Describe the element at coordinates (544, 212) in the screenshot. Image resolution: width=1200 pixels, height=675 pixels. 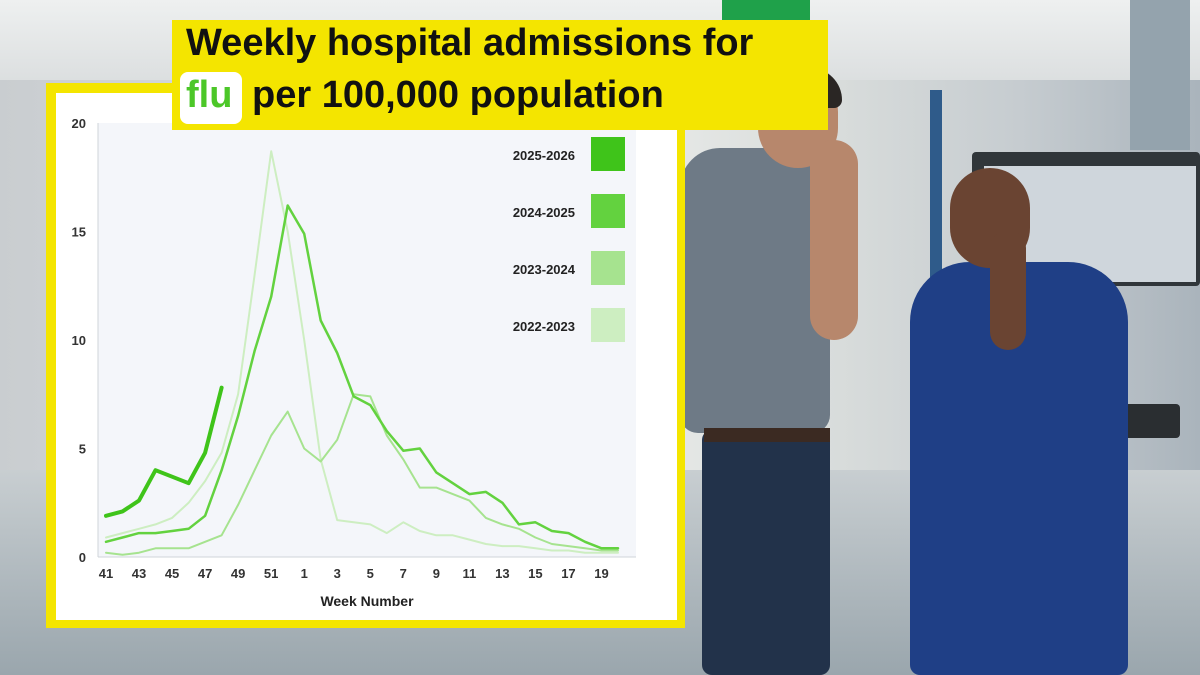
I see `legend-label: 2024-2025` at that location.